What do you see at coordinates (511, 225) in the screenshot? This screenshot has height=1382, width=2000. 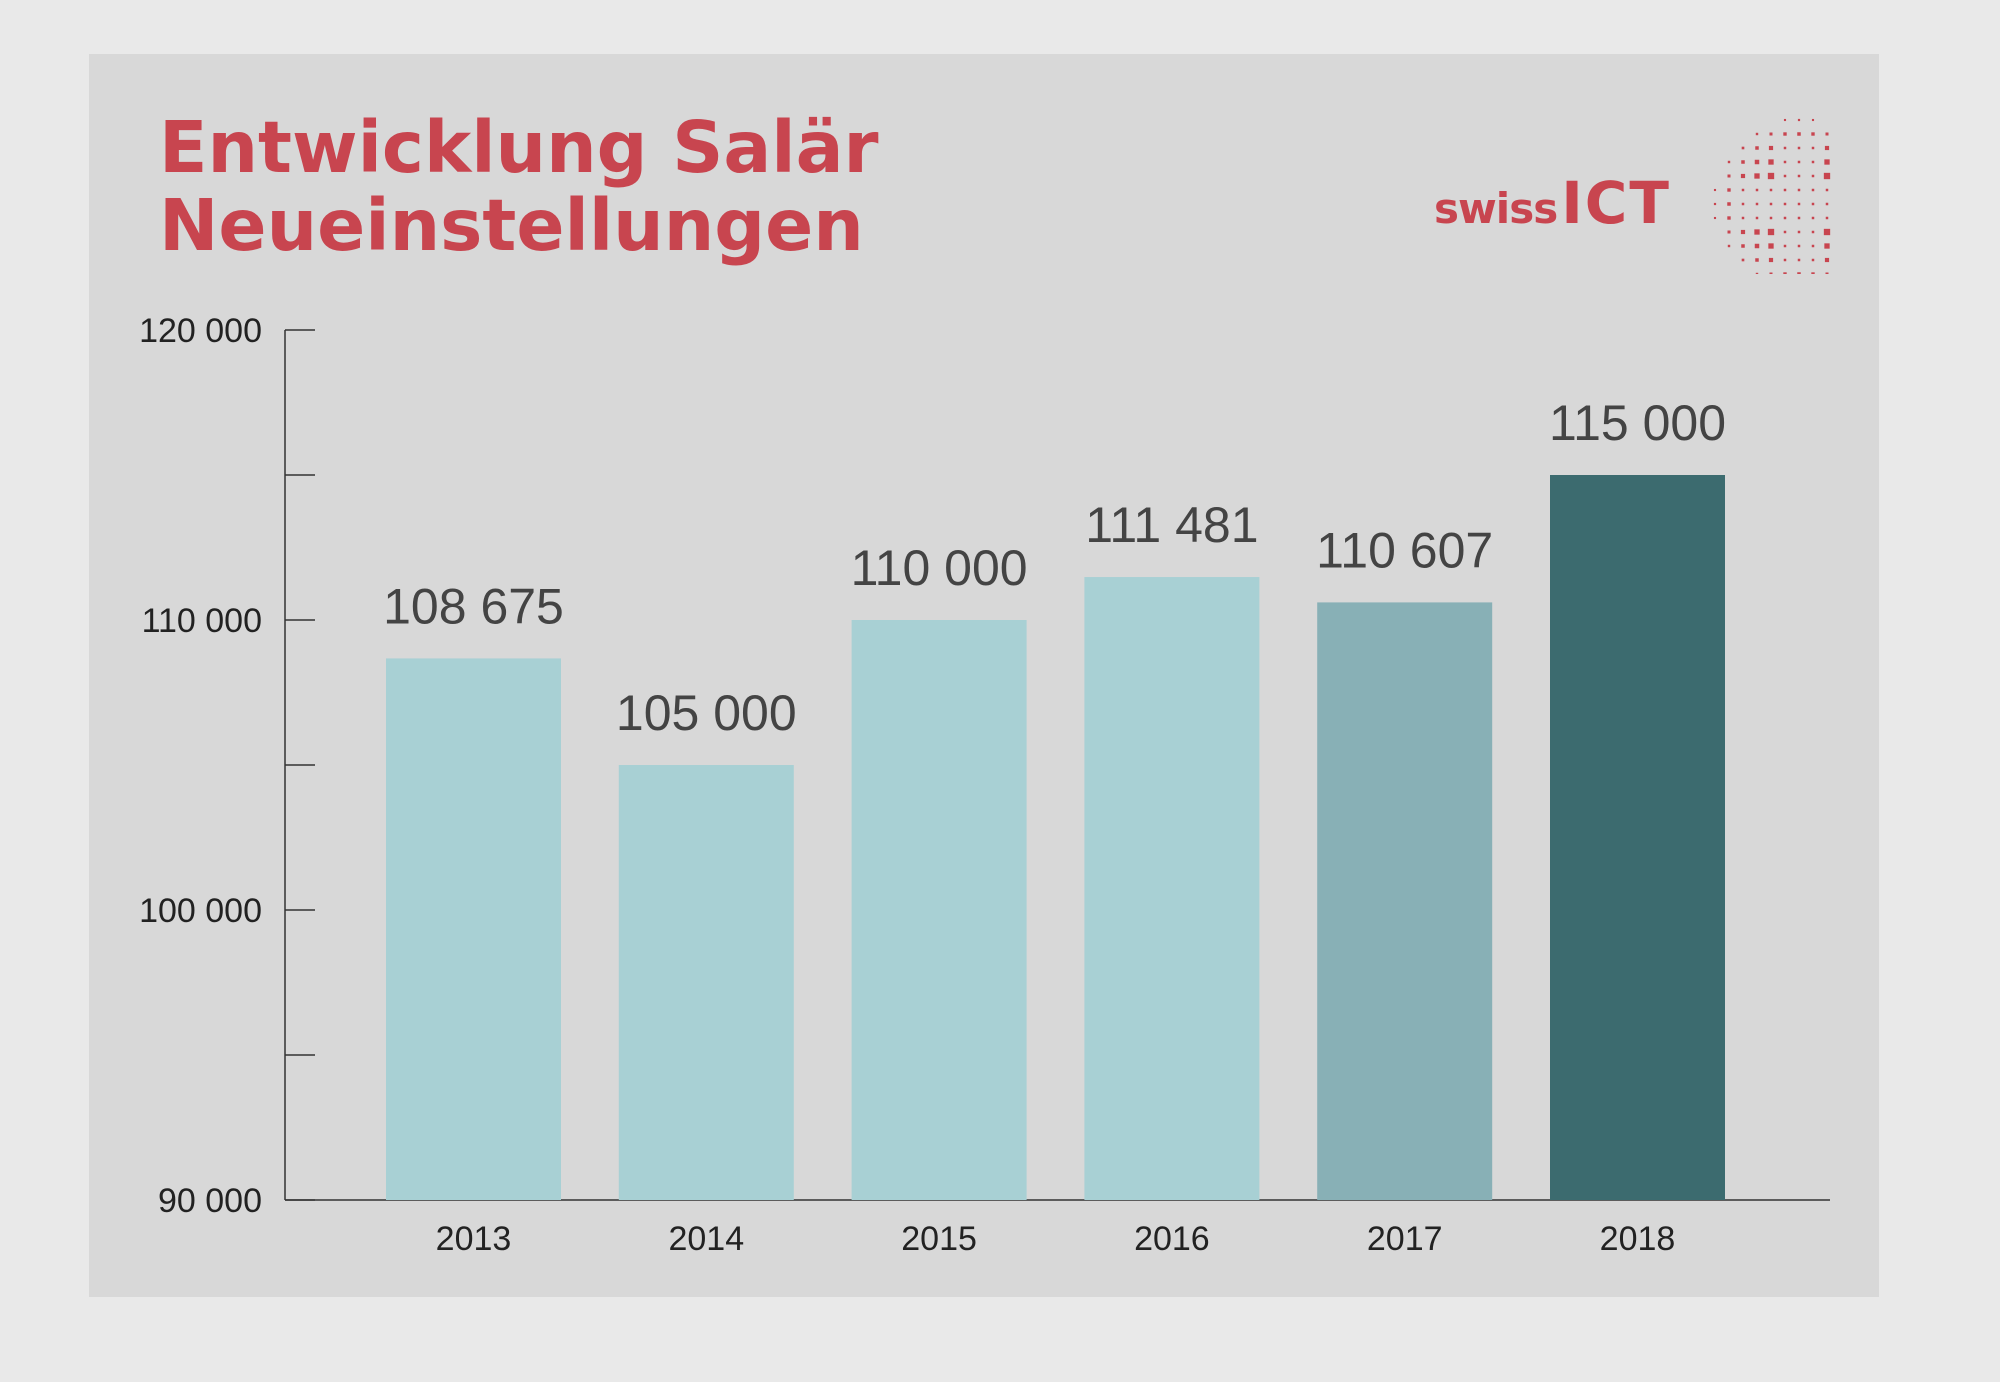 I see `title-line-2: Neueinstellungen` at bounding box center [511, 225].